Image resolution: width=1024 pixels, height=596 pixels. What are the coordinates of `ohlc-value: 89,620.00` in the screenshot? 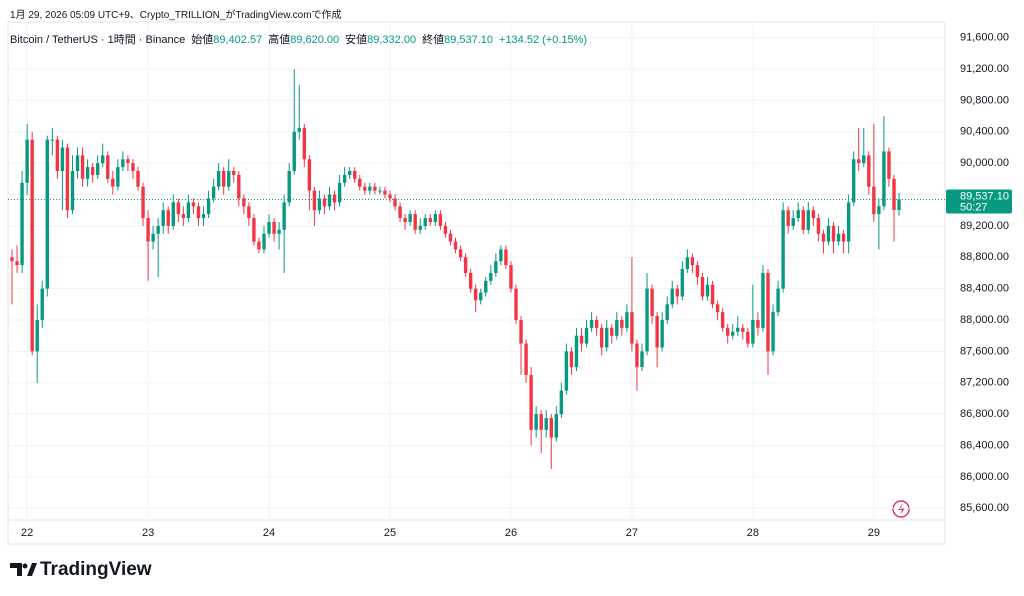 It's located at (315, 40).